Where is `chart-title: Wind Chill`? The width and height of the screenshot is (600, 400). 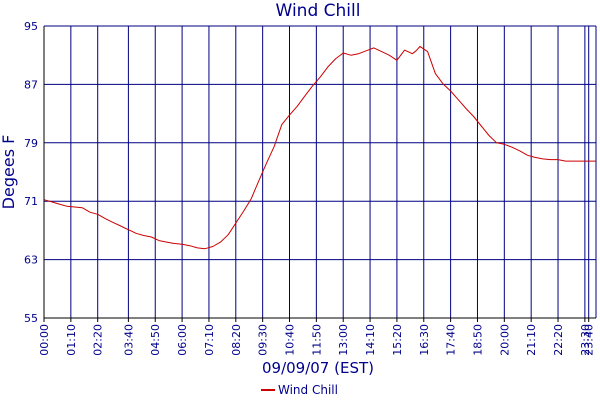 chart-title: Wind Chill is located at coordinates (318, 11).